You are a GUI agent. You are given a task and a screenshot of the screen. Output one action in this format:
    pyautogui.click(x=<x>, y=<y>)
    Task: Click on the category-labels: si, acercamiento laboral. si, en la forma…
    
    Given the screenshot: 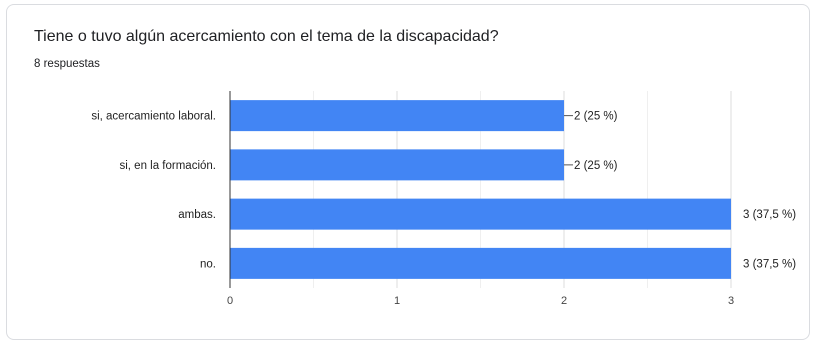 What is the action you would take?
    pyautogui.click(x=153, y=191)
    